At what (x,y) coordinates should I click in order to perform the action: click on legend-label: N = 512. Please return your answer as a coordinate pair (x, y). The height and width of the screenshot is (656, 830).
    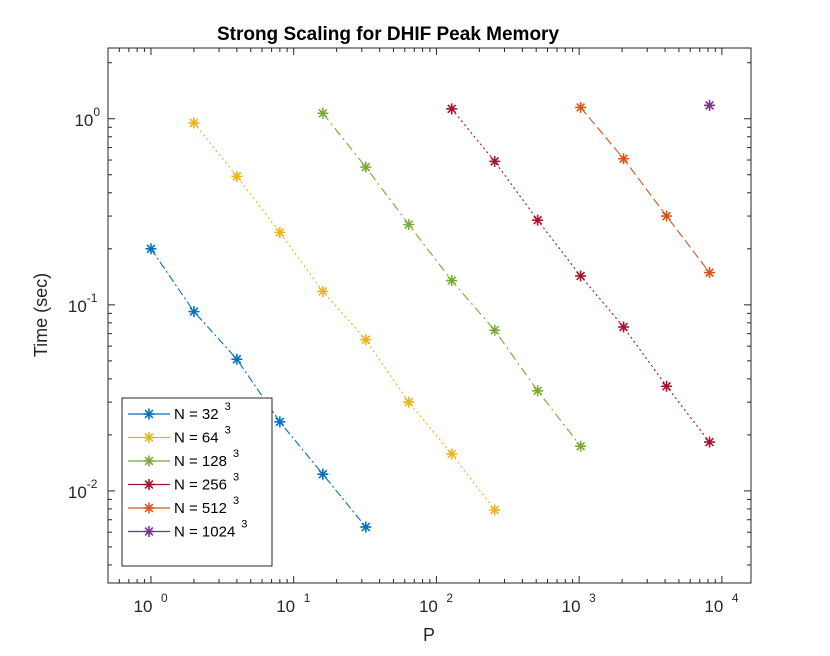
    Looking at the image, I should click on (200, 508).